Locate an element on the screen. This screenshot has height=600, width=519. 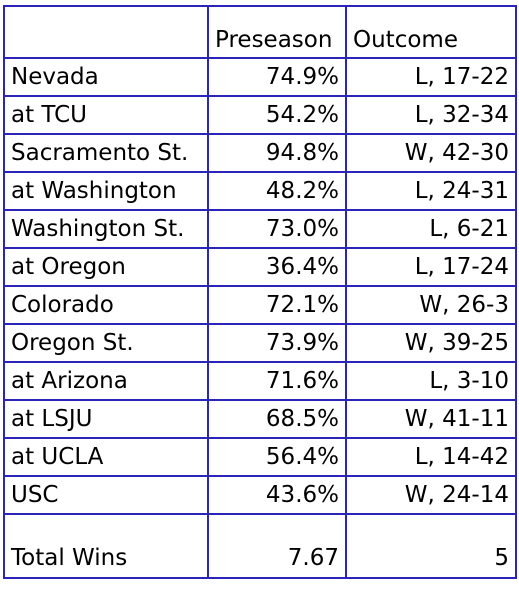
header-preseason: Preseason is located at coordinates (277, 32).